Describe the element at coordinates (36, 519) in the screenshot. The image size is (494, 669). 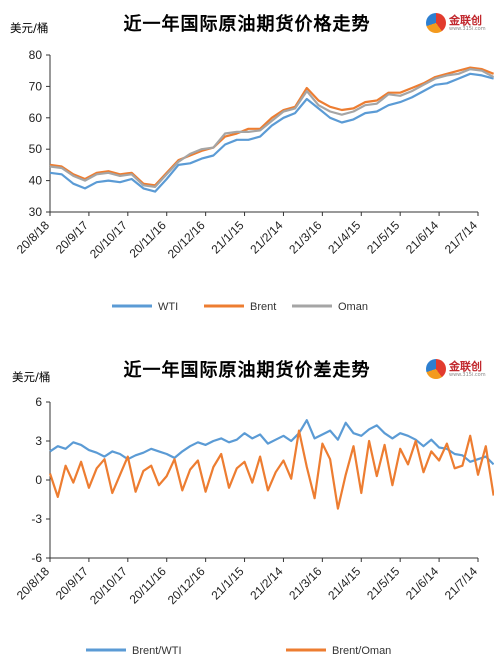
I see `y-tick-label: -3` at that location.